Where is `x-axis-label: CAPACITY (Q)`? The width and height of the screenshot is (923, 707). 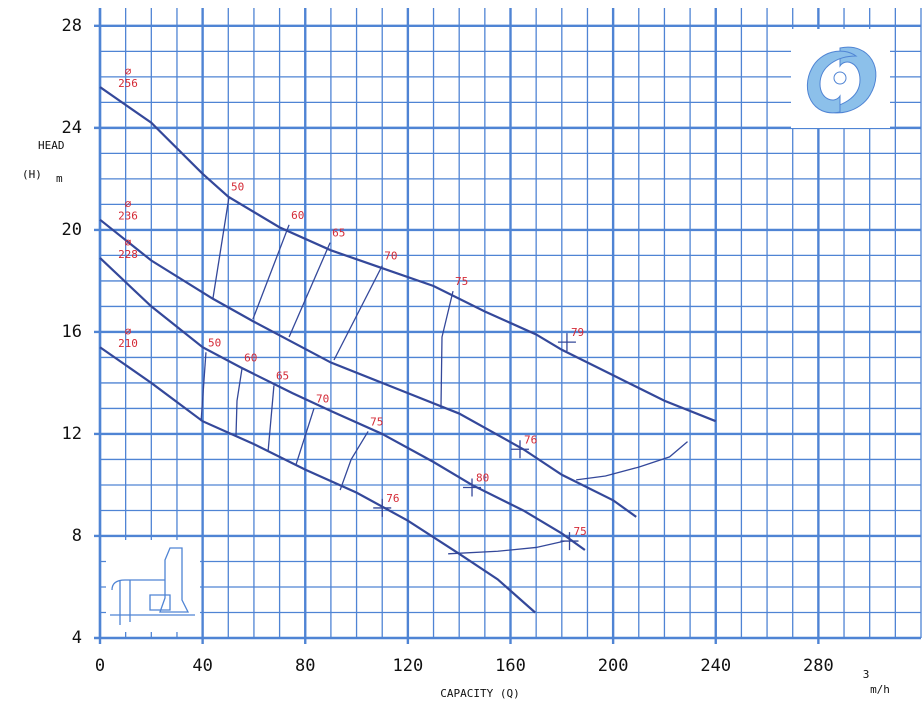 x-axis-label: CAPACITY (Q) is located at coordinates (479, 693).